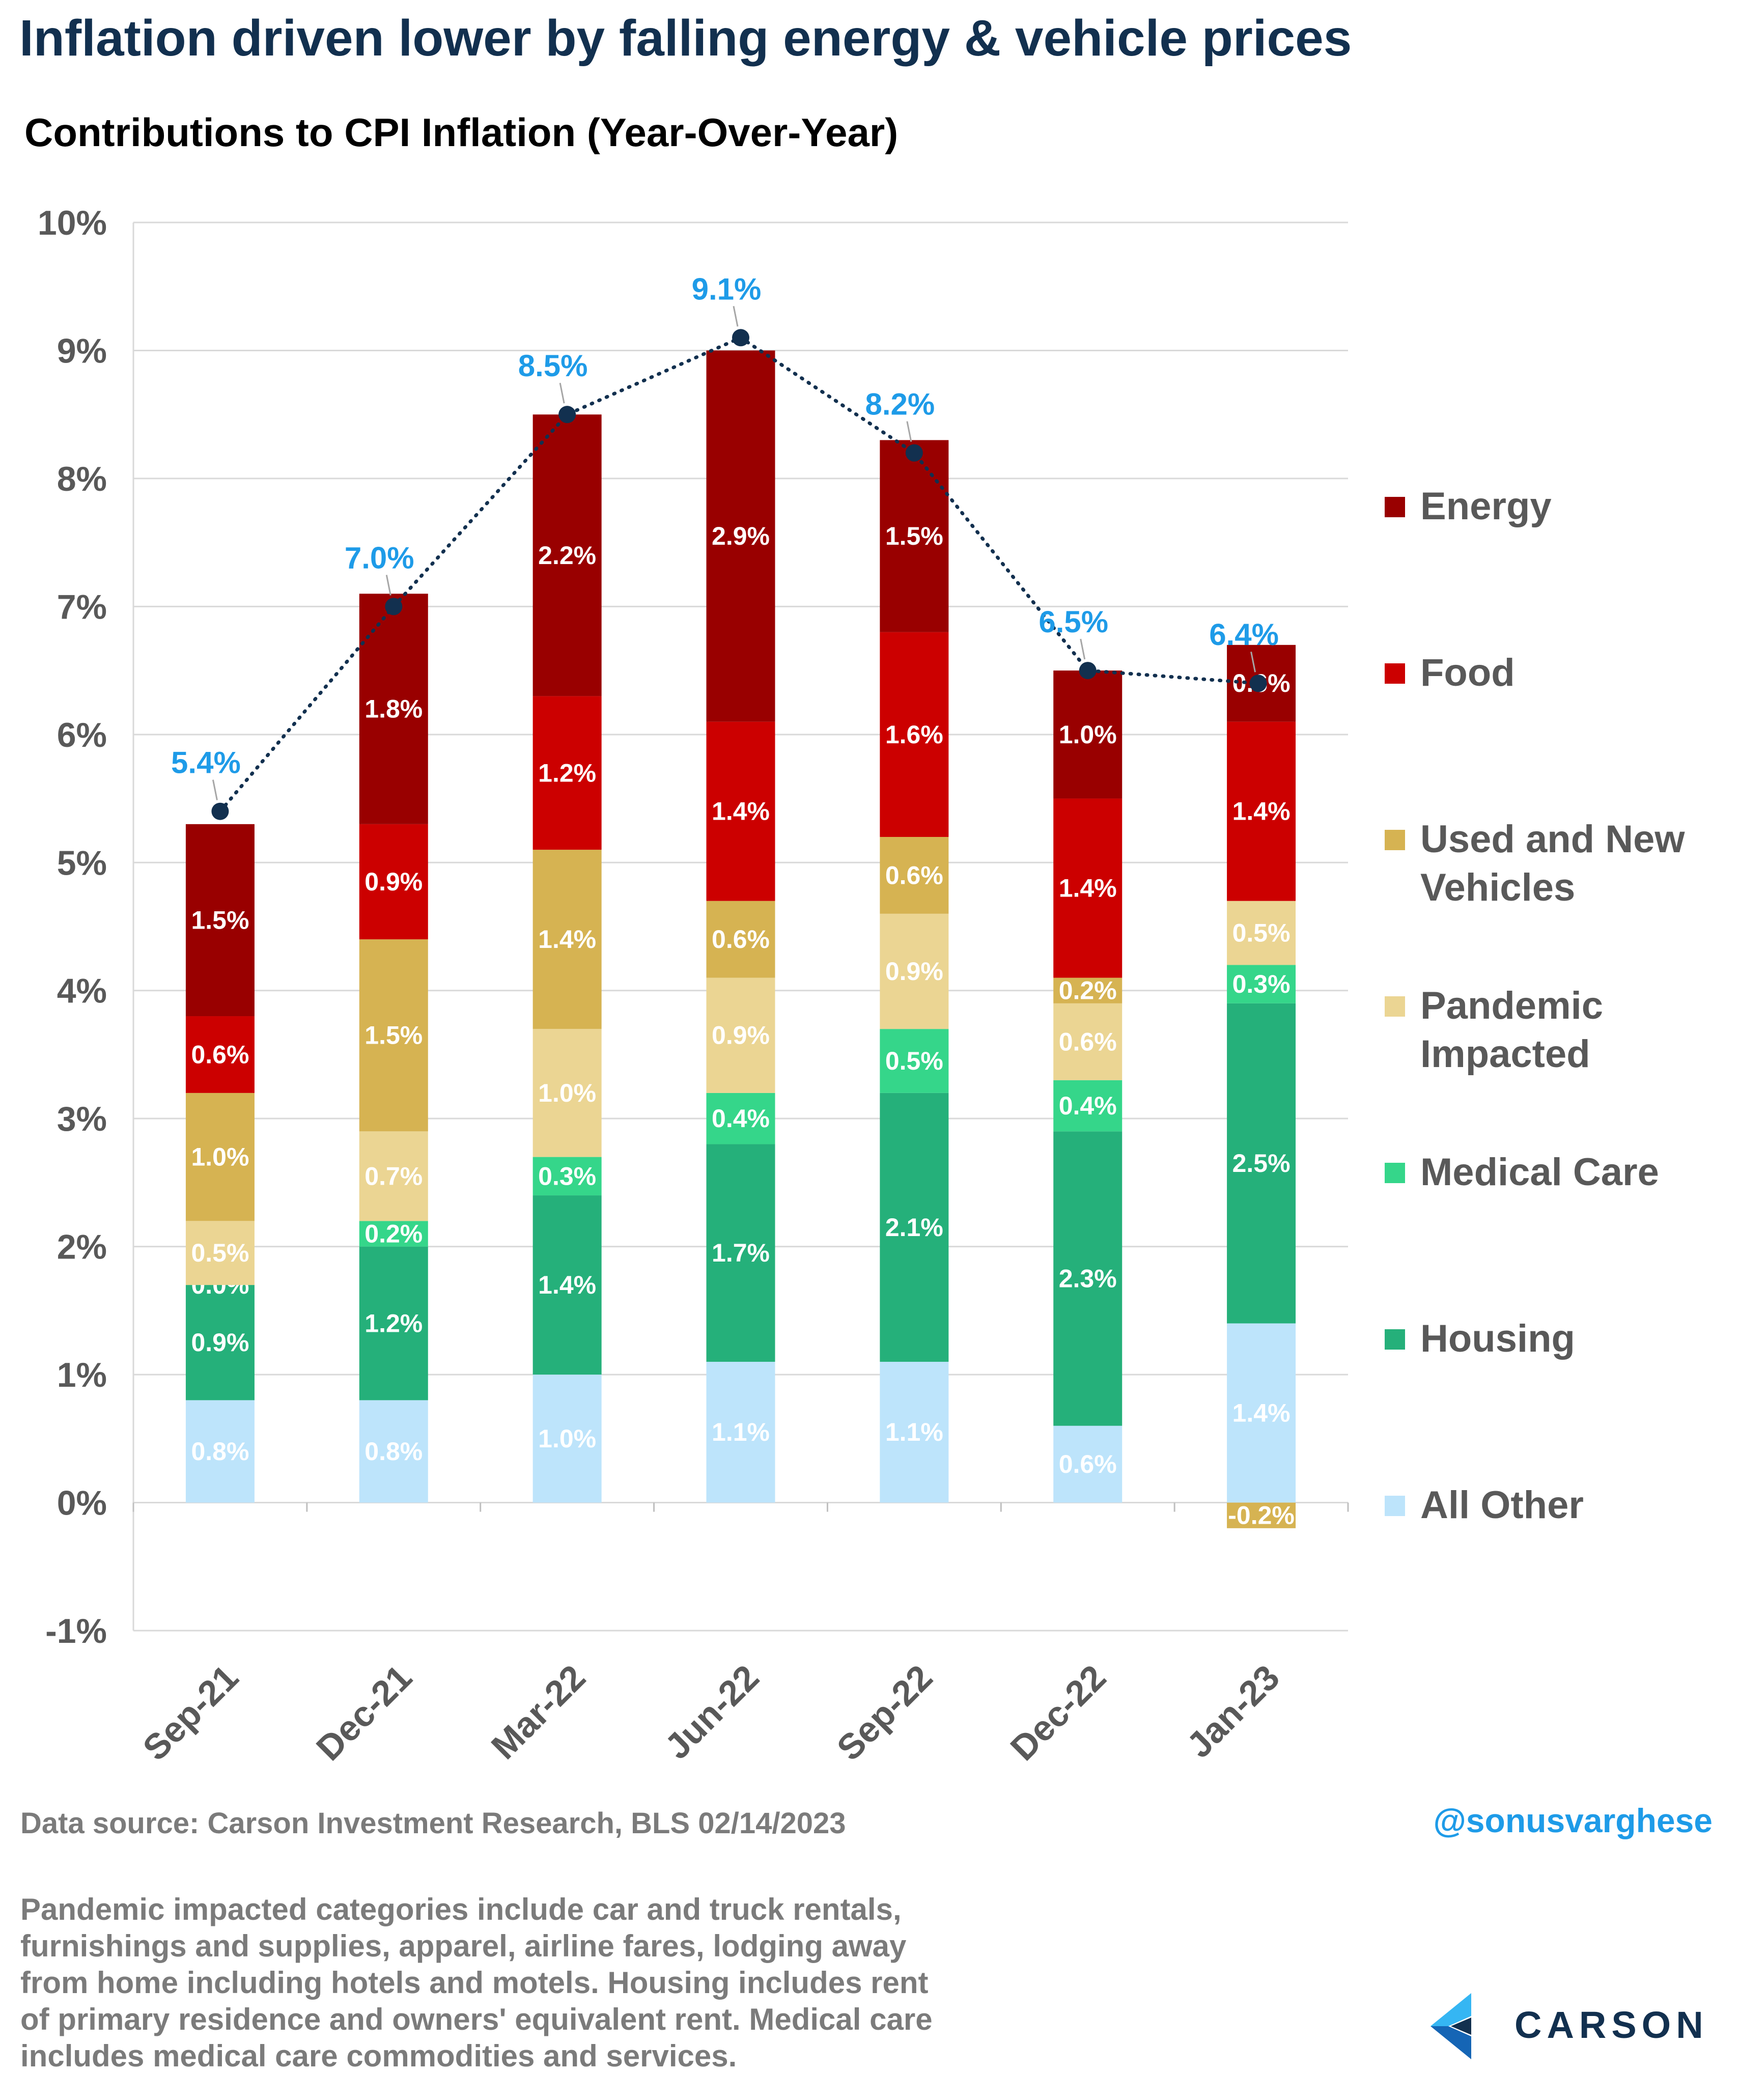 Image resolution: width=1739 pixels, height=2100 pixels. Describe the element at coordinates (914, 734) in the screenshot. I see `segment-value-label: 1.6%` at that location.